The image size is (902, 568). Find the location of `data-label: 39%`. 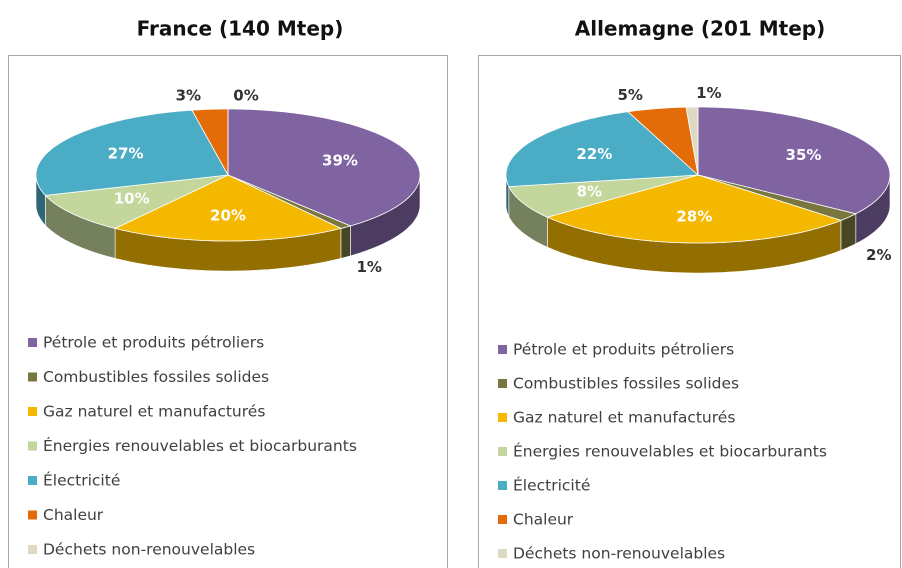

data-label: 39% is located at coordinates (340, 161).